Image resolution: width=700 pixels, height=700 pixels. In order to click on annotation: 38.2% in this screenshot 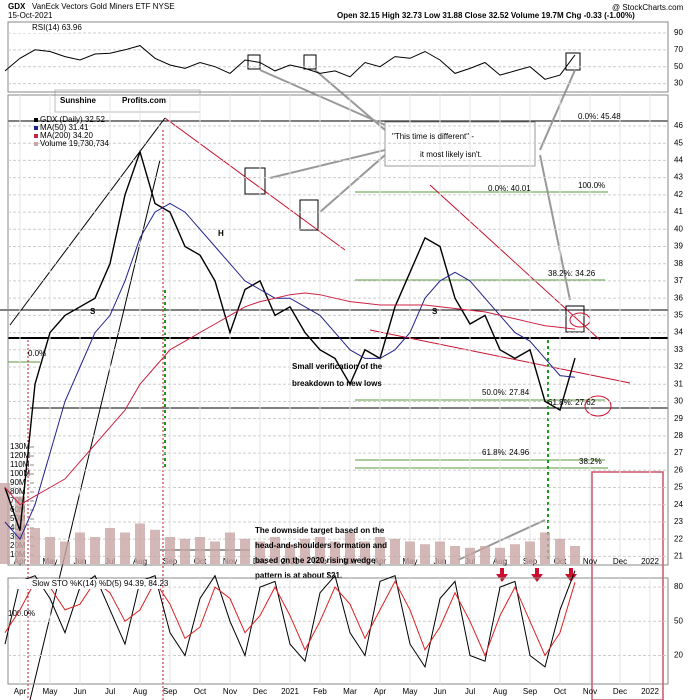, I will do `click(590, 461)`.